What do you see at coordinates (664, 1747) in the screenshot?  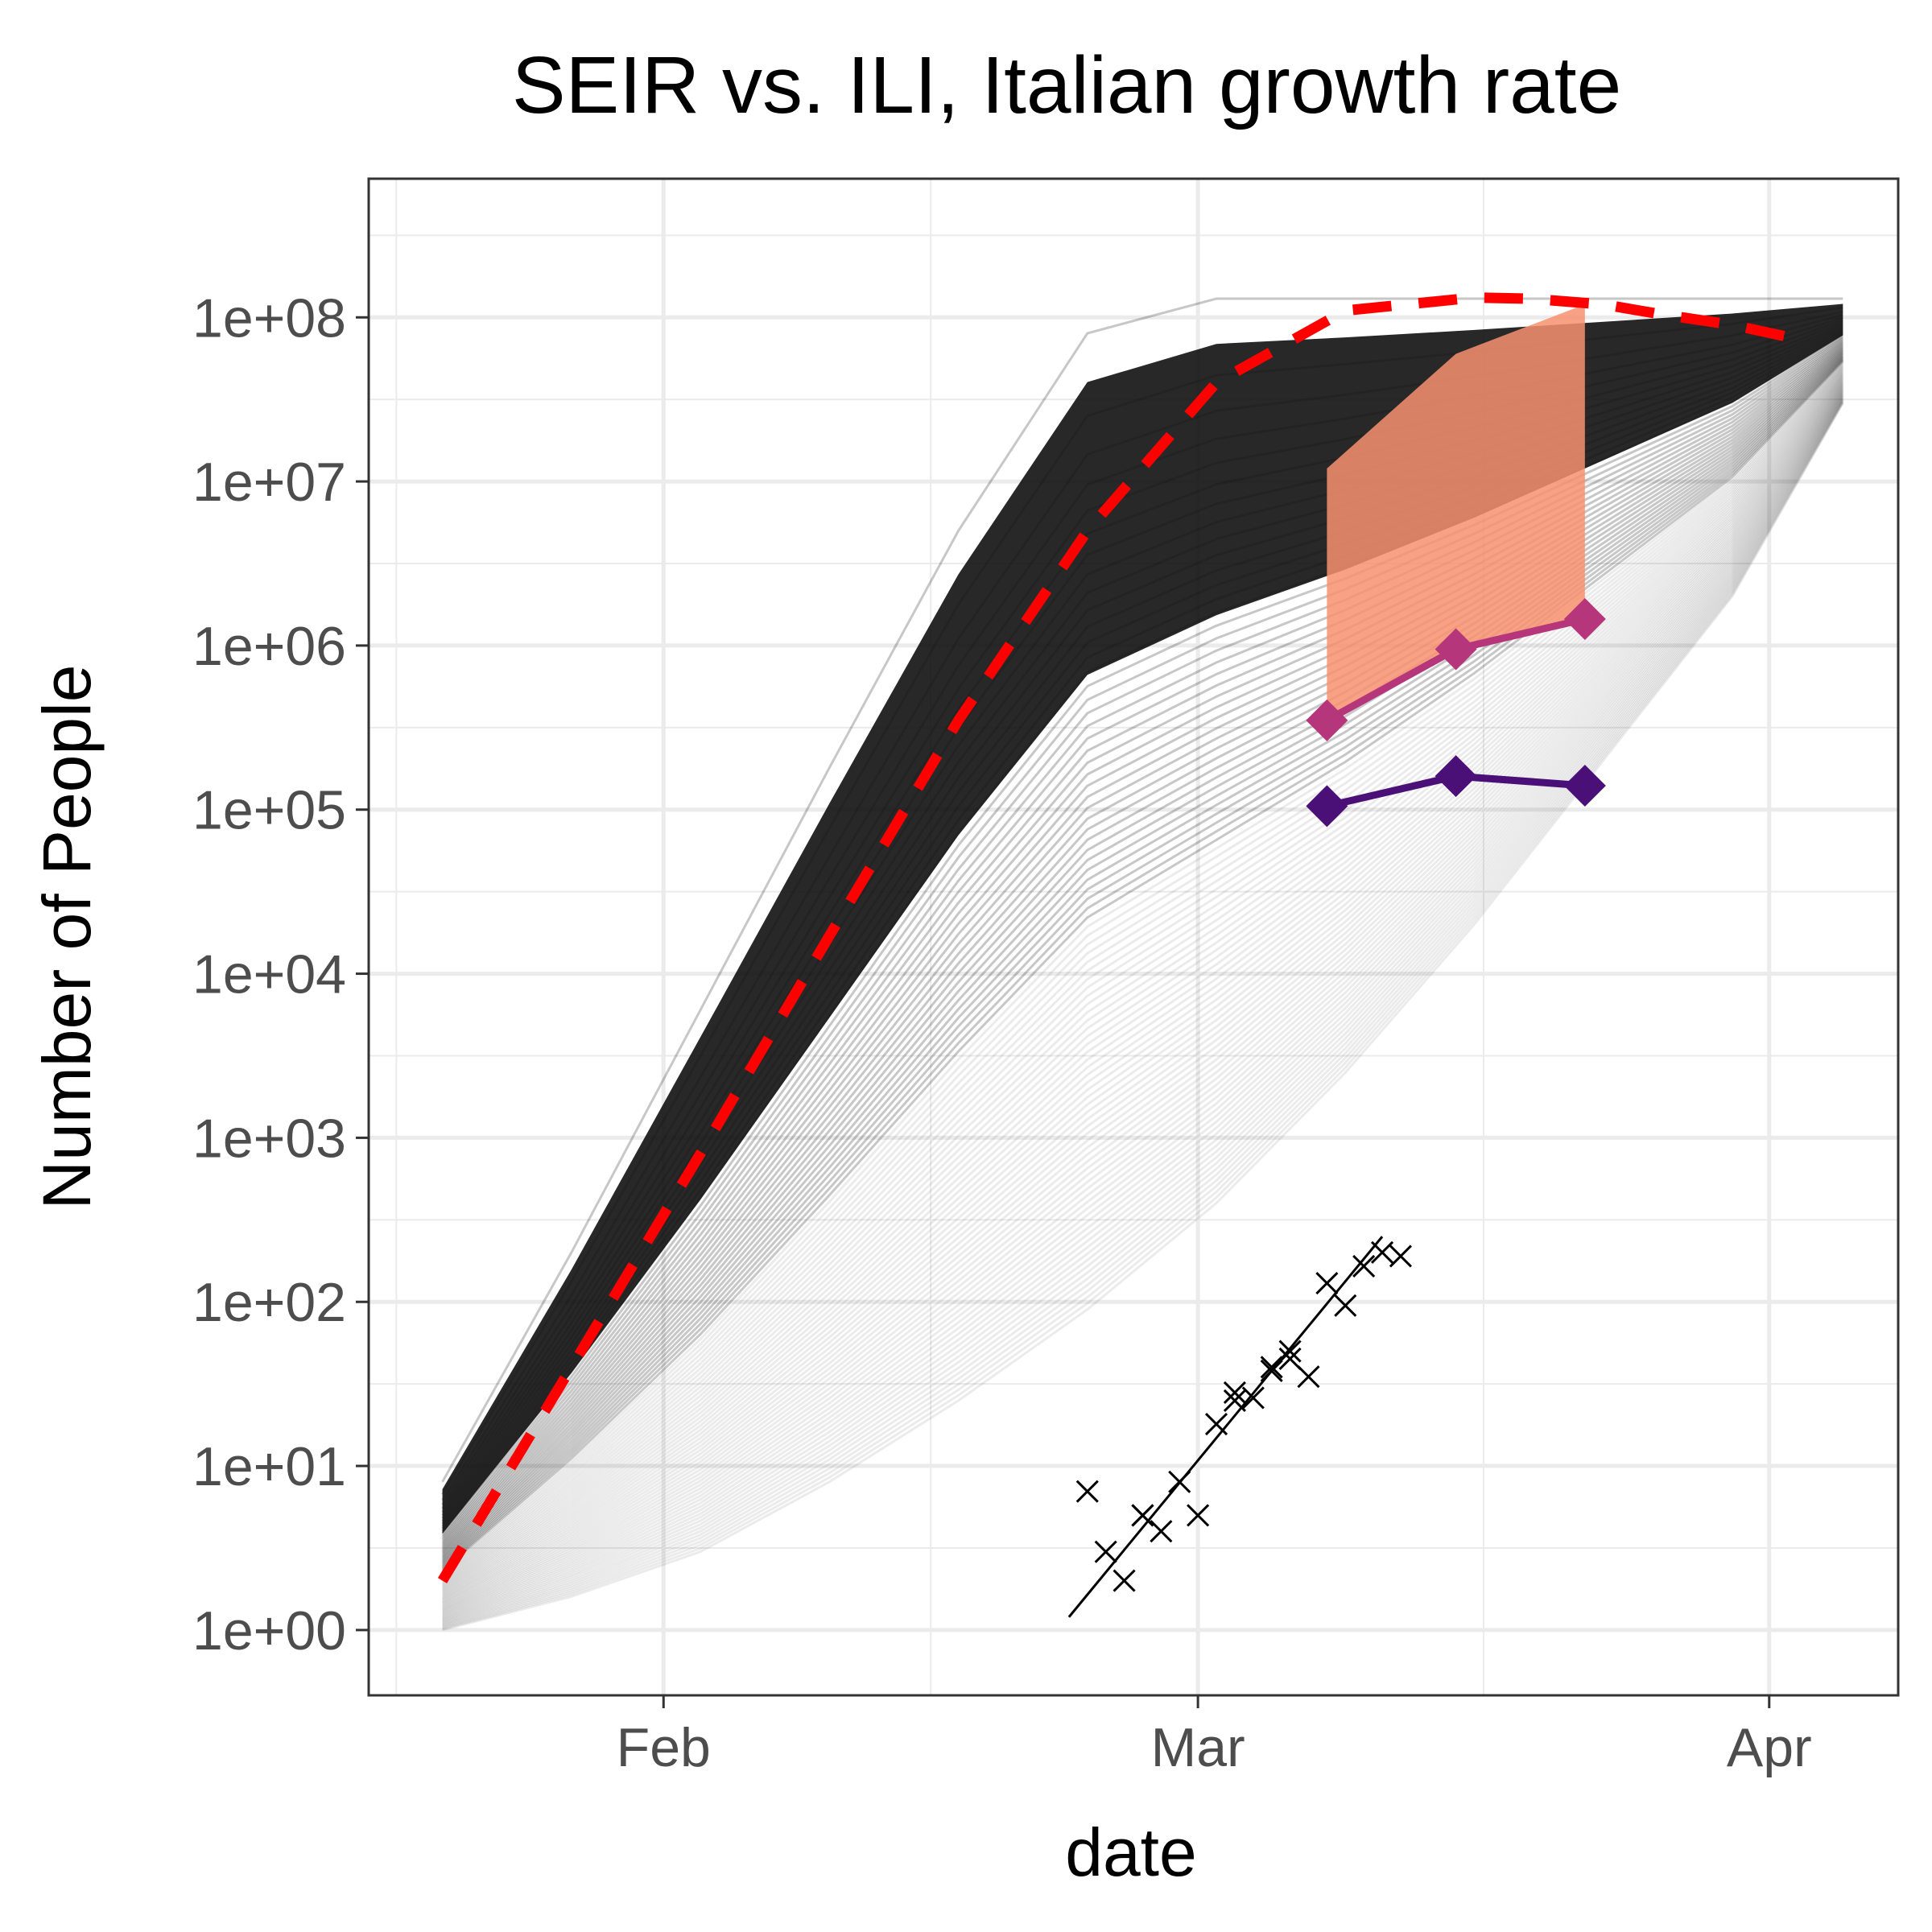 I see `x-tick-label: Feb` at bounding box center [664, 1747].